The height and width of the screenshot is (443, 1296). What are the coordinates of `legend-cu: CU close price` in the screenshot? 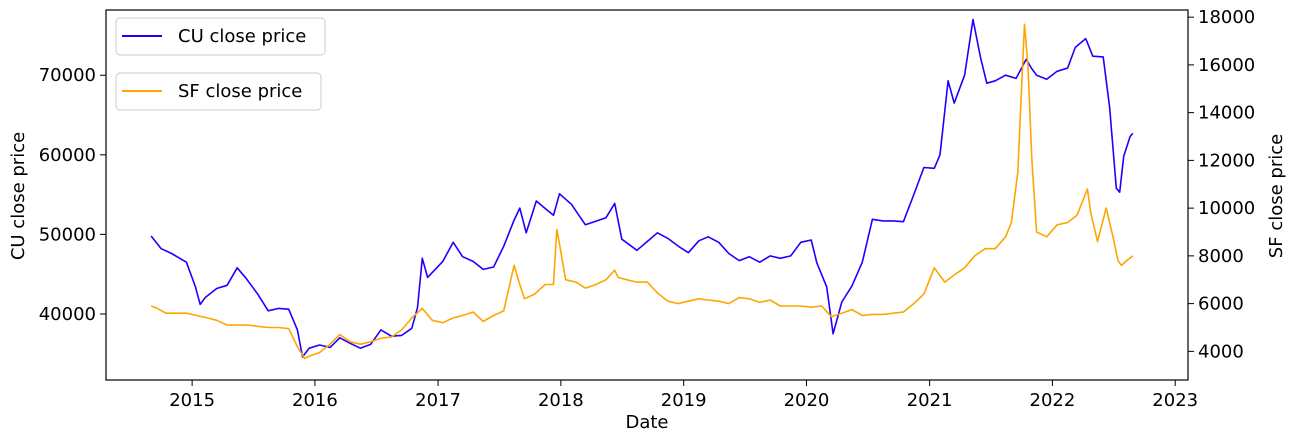 It's located at (220, 36).